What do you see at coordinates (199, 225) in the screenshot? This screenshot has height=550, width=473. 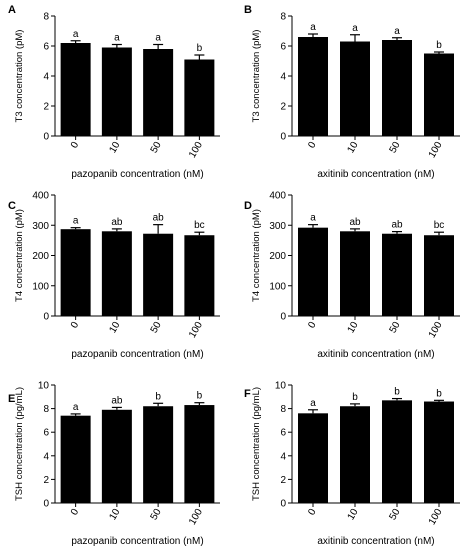 I see `significance-letter: bc` at bounding box center [199, 225].